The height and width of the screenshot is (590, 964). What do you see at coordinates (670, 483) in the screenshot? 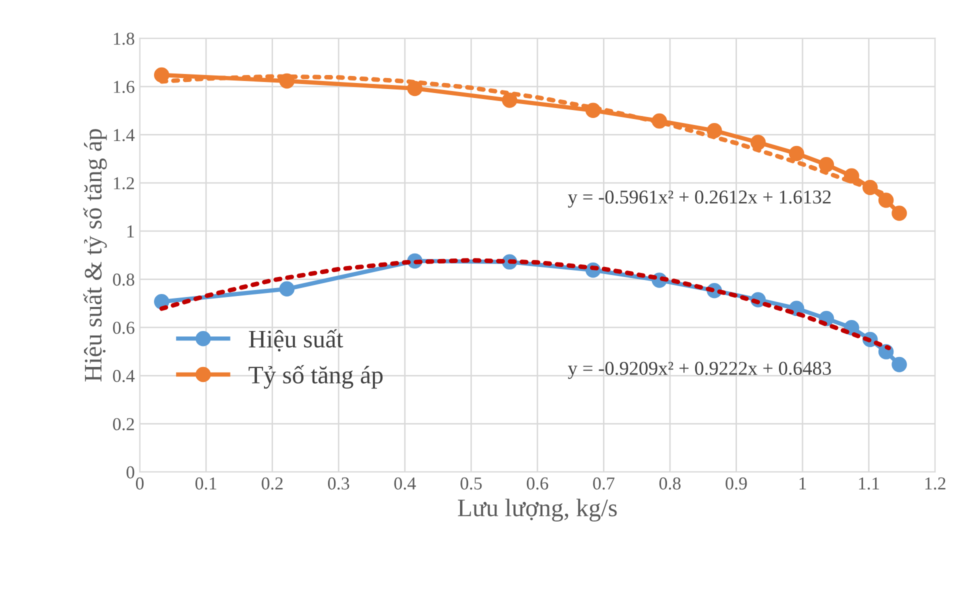
I see `x-tick-label: 0.8` at bounding box center [670, 483].